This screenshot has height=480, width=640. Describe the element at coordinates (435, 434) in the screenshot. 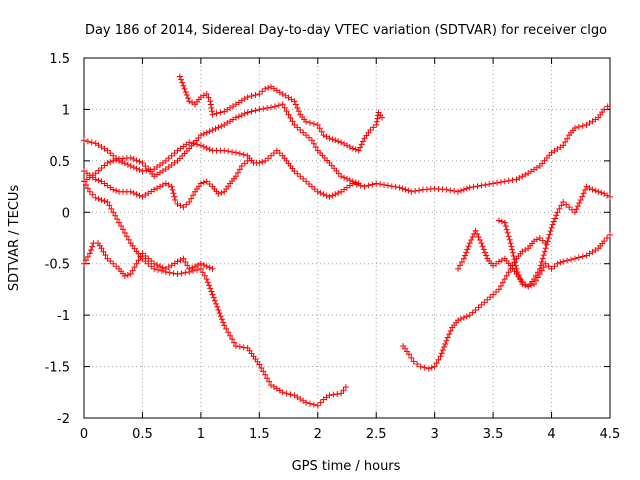

I see `x-tick-label: 3` at that location.